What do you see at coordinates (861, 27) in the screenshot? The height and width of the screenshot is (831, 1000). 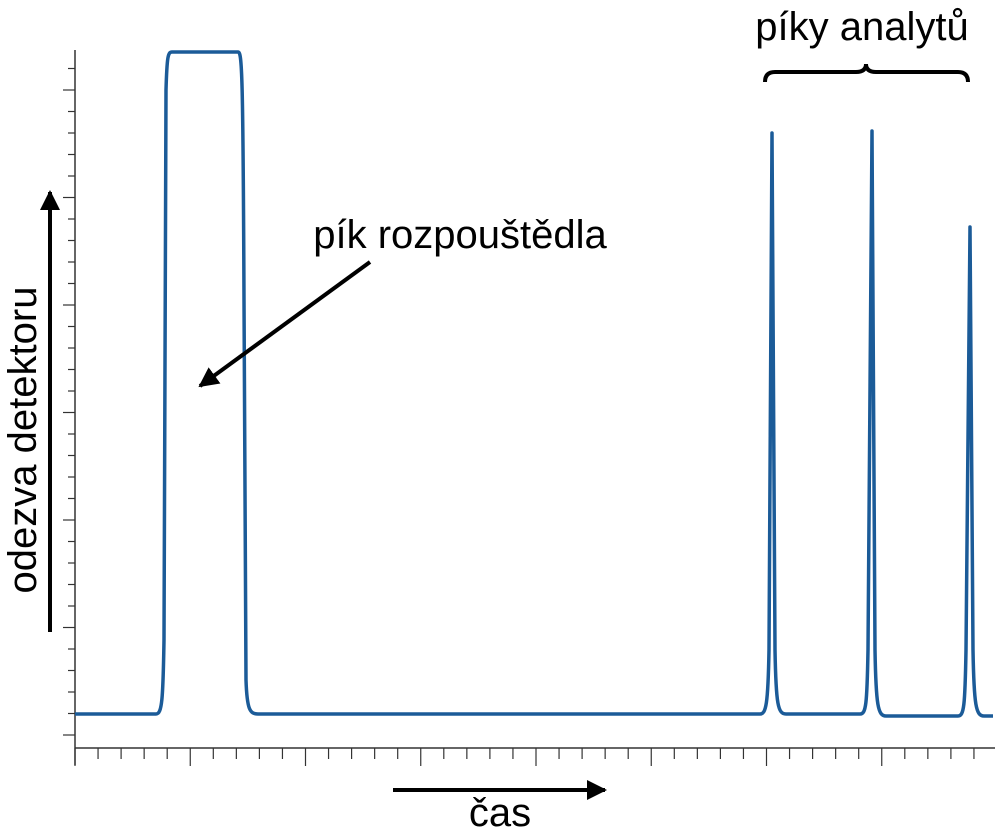 I see `analyte-peaks-label: píky analytů` at bounding box center [861, 27].